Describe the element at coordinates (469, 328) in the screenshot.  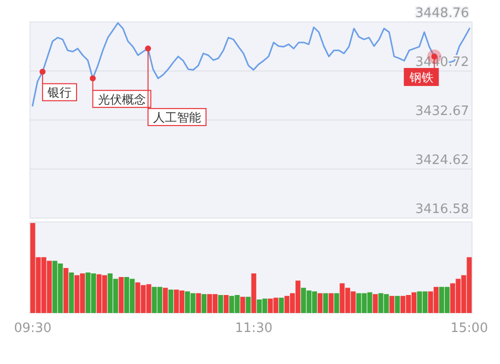
I see `x-tick-label: 15:00` at that location.